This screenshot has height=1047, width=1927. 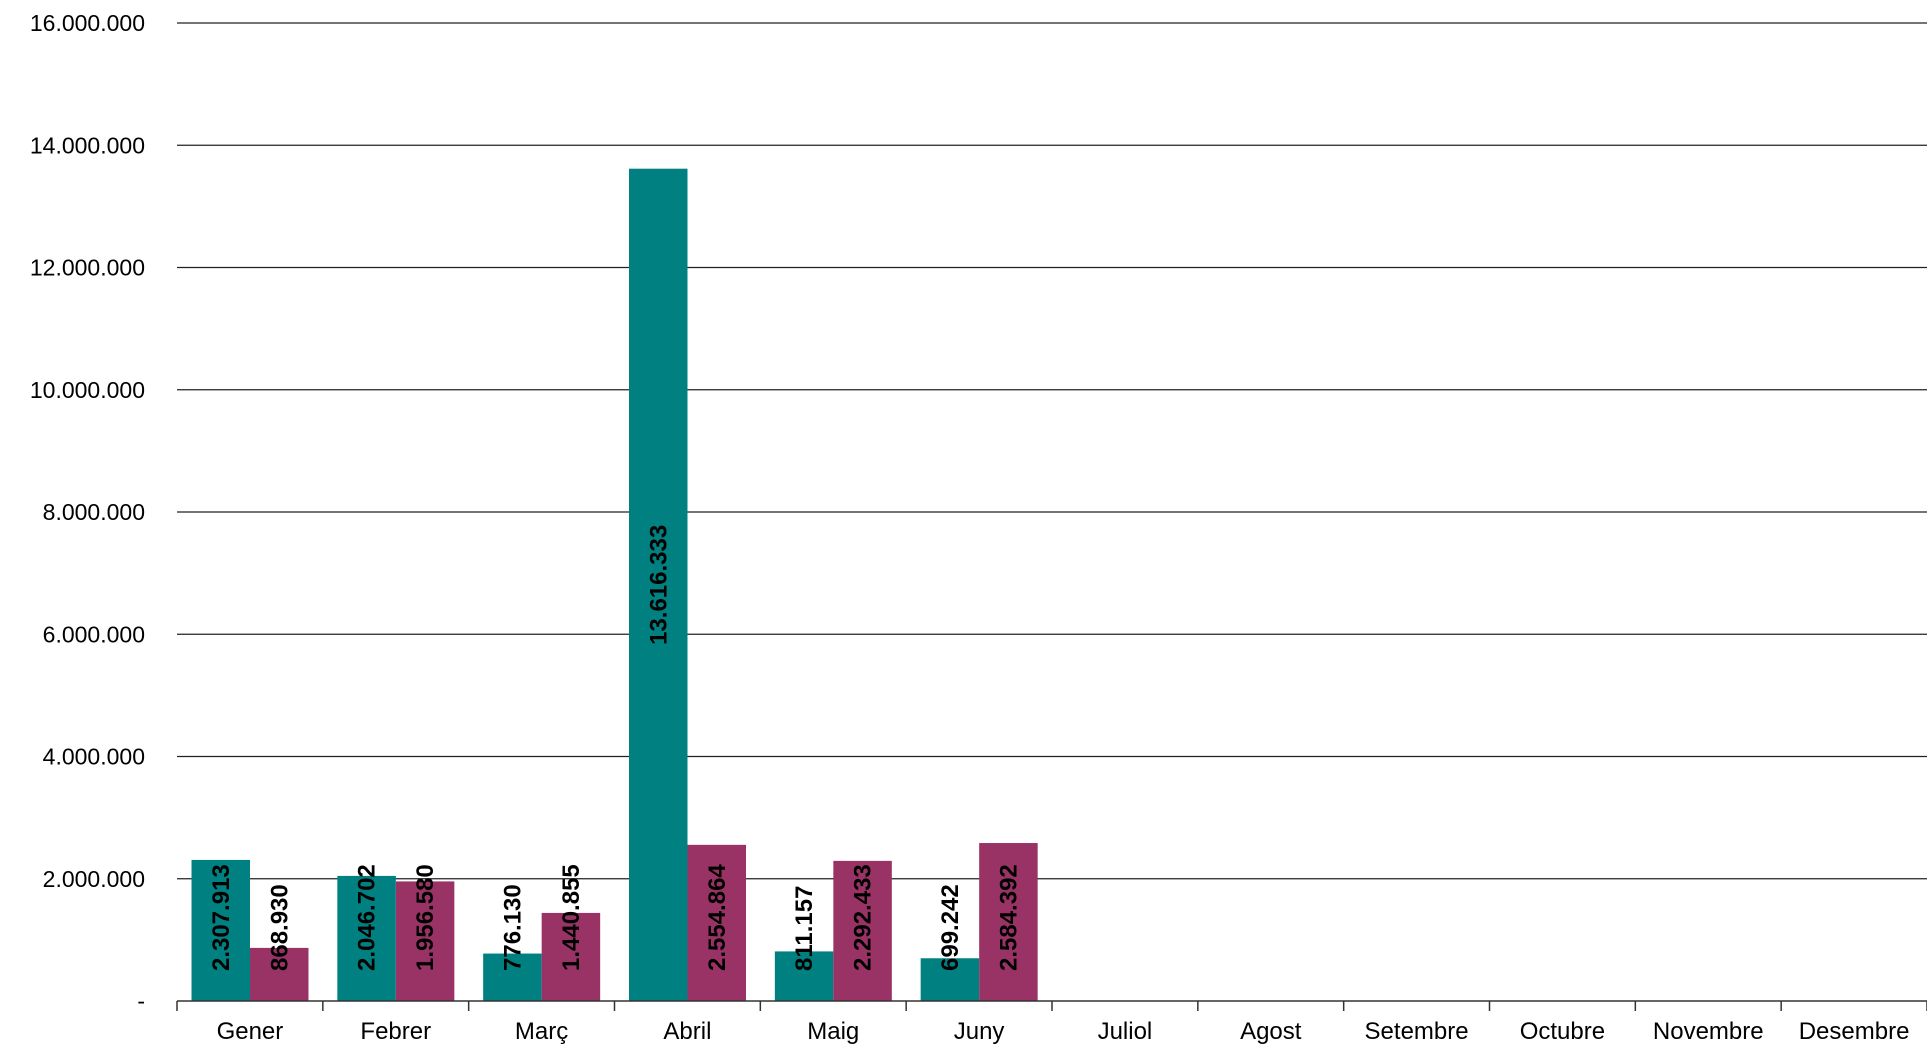 I want to click on x-category-label: Febrer, so click(x=395, y=1031).